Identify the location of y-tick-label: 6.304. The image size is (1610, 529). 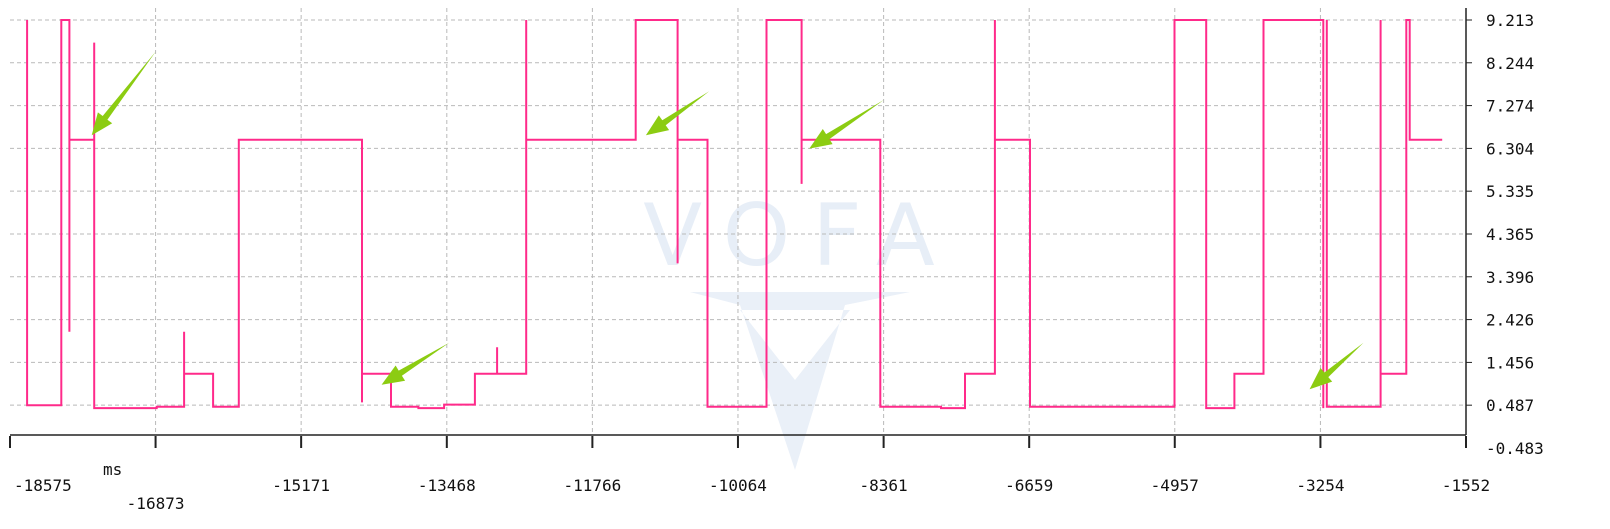
(1510, 148).